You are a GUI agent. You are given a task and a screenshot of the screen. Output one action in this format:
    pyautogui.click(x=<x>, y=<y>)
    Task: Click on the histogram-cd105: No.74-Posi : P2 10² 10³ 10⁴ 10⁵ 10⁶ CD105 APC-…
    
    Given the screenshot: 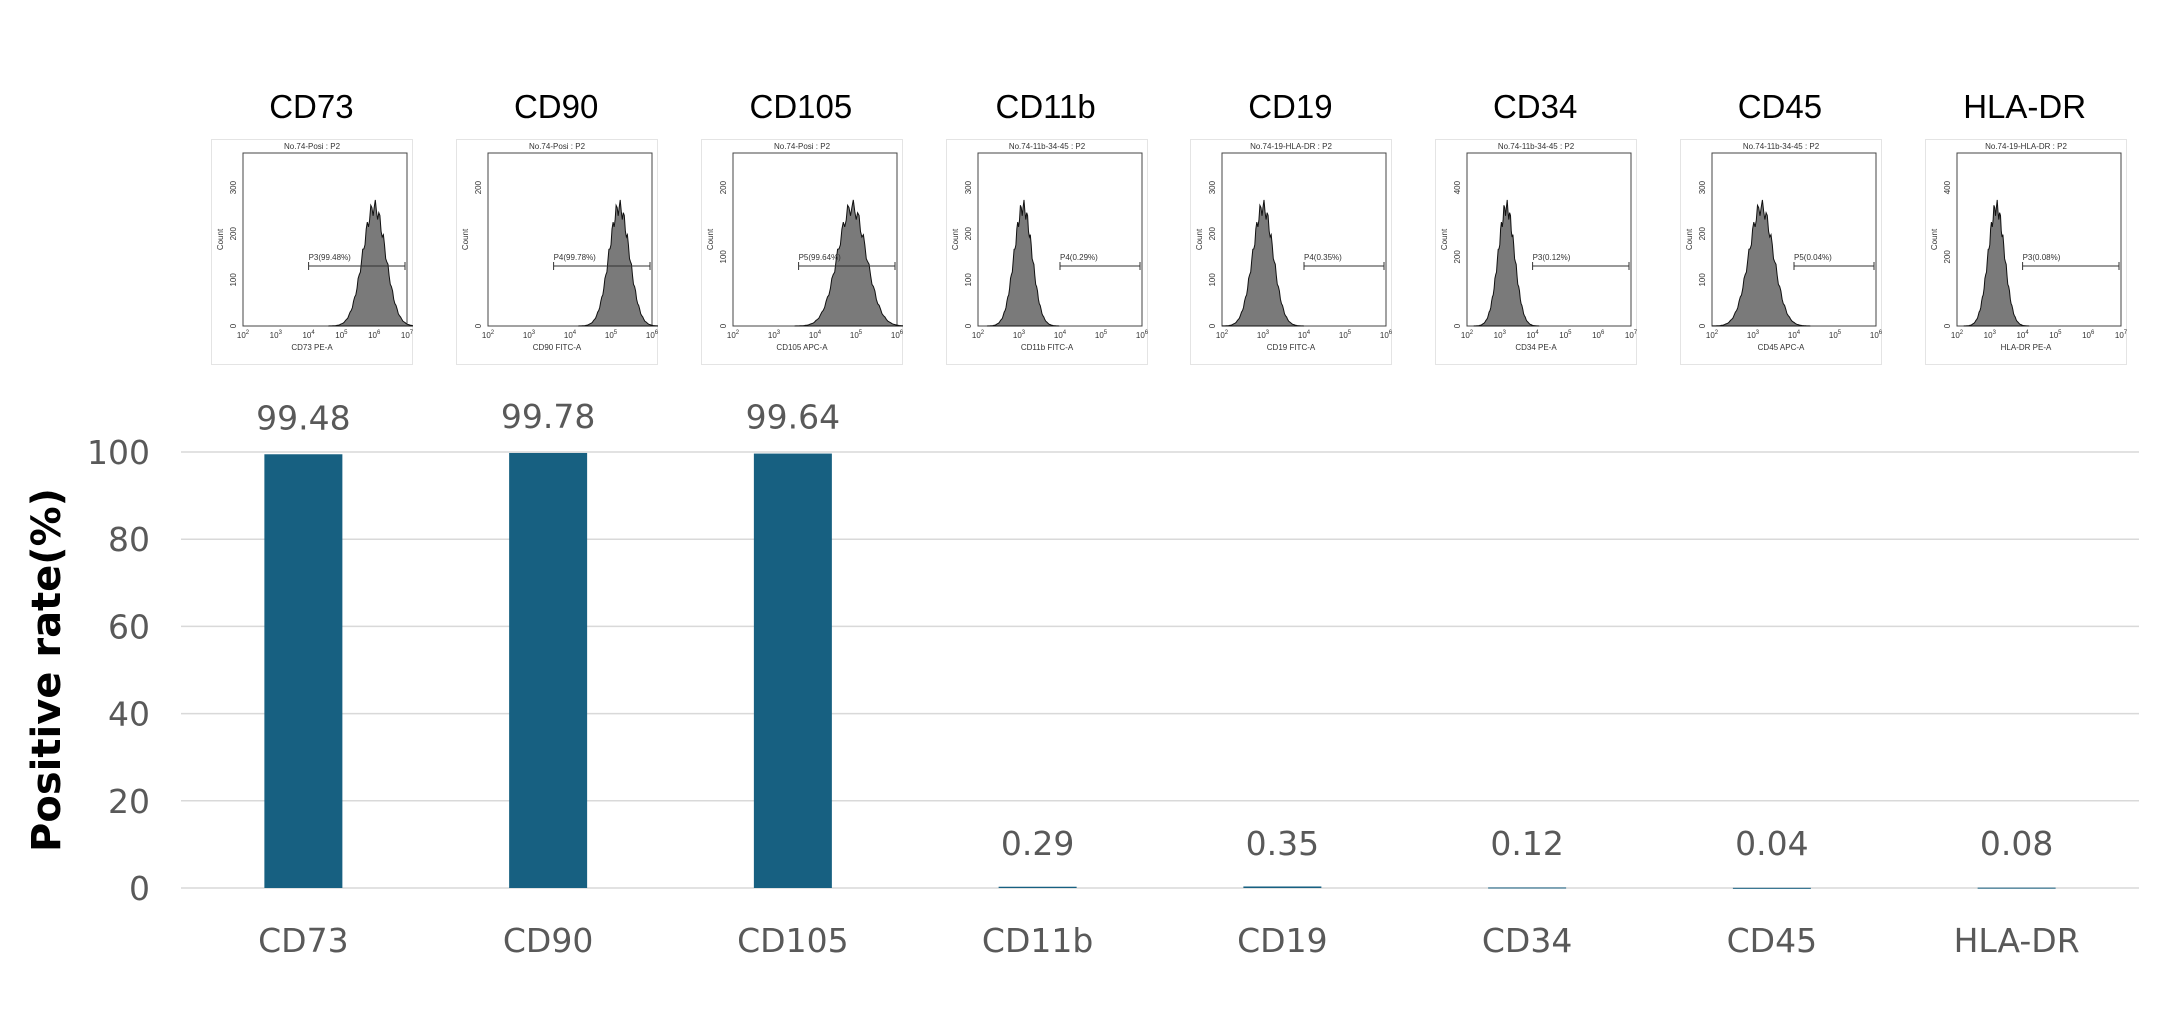 What is the action you would take?
    pyautogui.click(x=801, y=252)
    